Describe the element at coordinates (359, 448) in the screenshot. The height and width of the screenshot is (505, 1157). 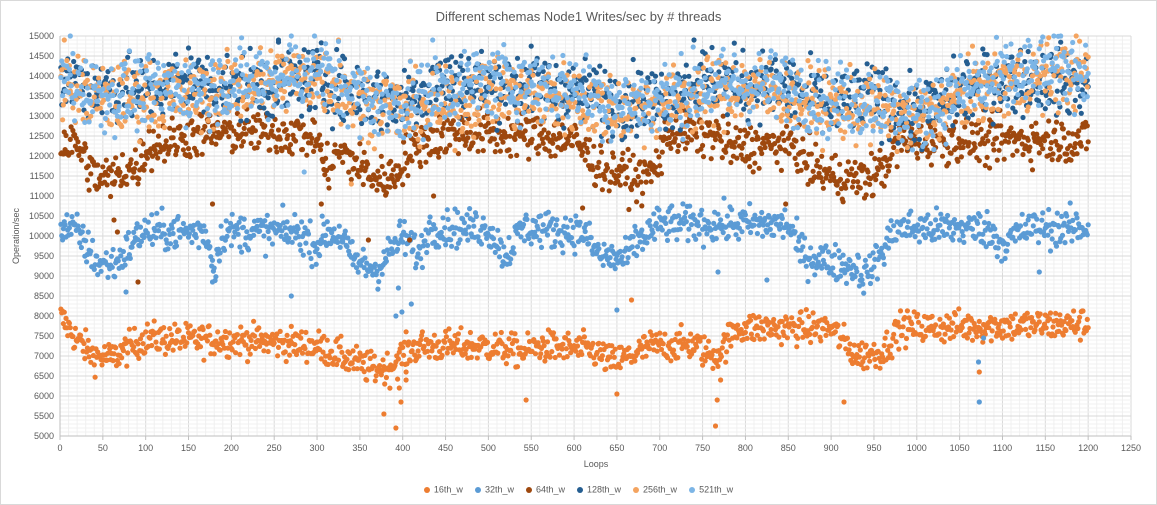
I see `x-tick-label: 350` at that location.